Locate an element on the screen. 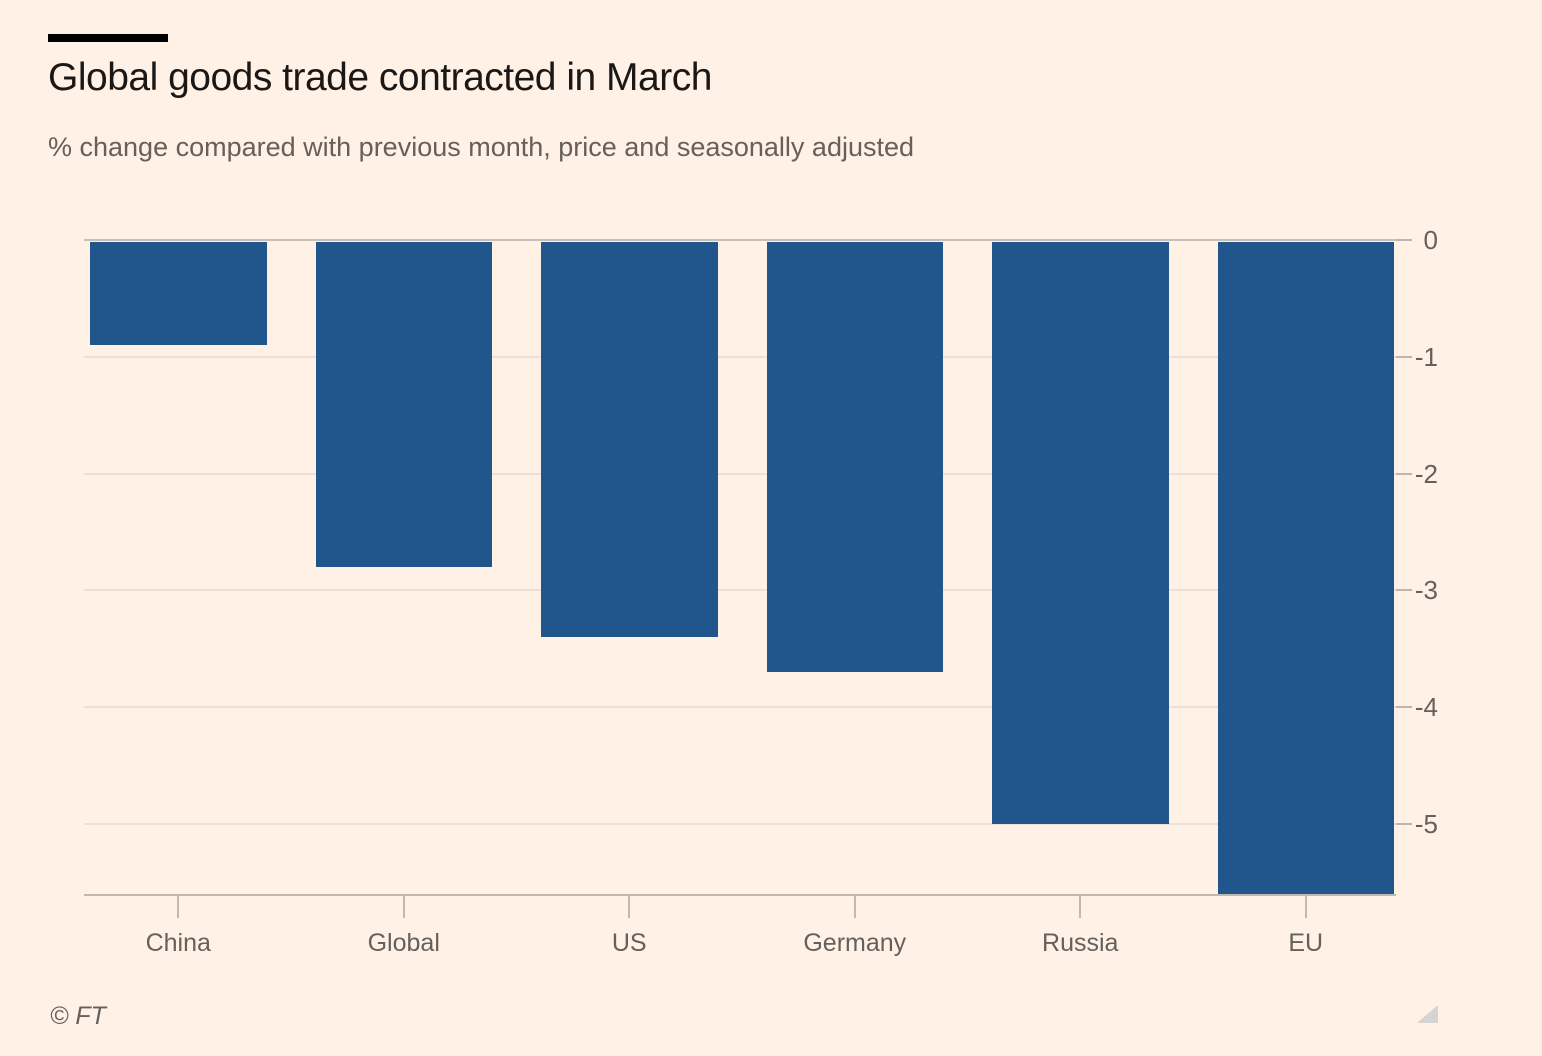 The height and width of the screenshot is (1056, 1542). x-tick-label-germany: Germany is located at coordinates (855, 943).